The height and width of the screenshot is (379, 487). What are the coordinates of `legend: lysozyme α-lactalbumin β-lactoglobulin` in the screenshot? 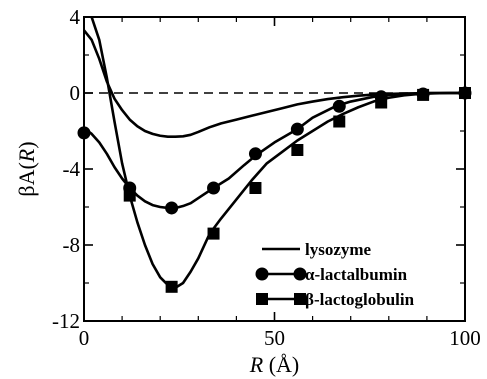 It's located at (335, 274).